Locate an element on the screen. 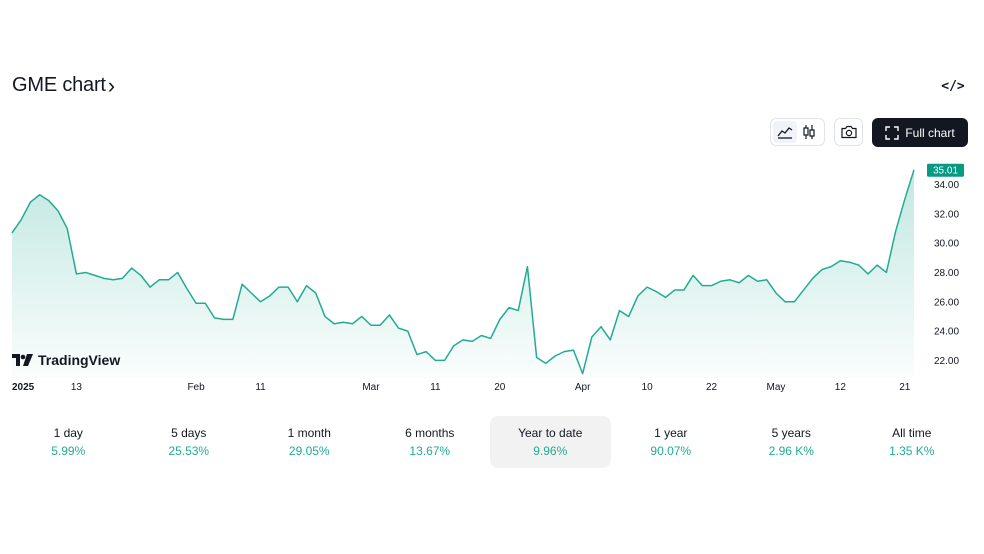 This screenshot has width=984, height=554. period-change: 9.96% is located at coordinates (550, 451).